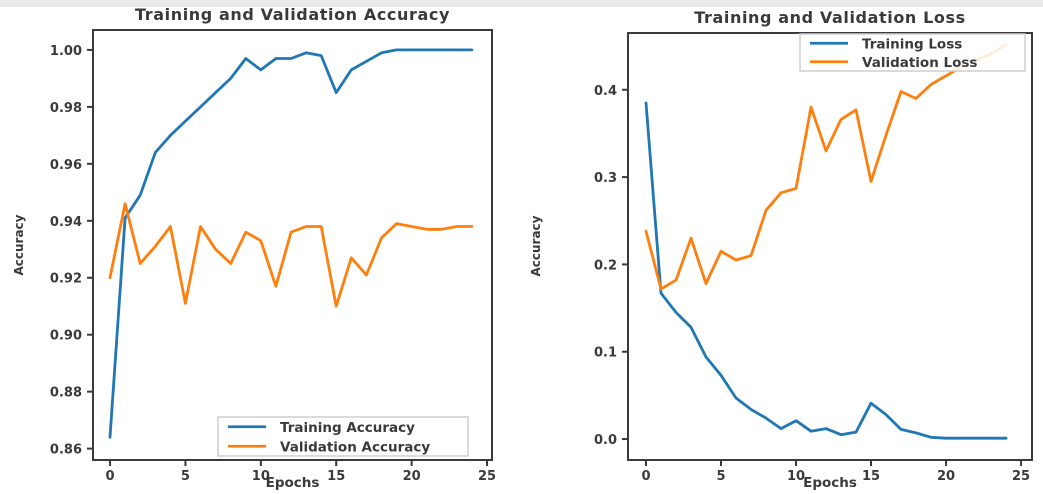 Image resolution: width=1043 pixels, height=494 pixels. What do you see at coordinates (912, 44) in the screenshot?
I see `legend-label: Training Loss` at bounding box center [912, 44].